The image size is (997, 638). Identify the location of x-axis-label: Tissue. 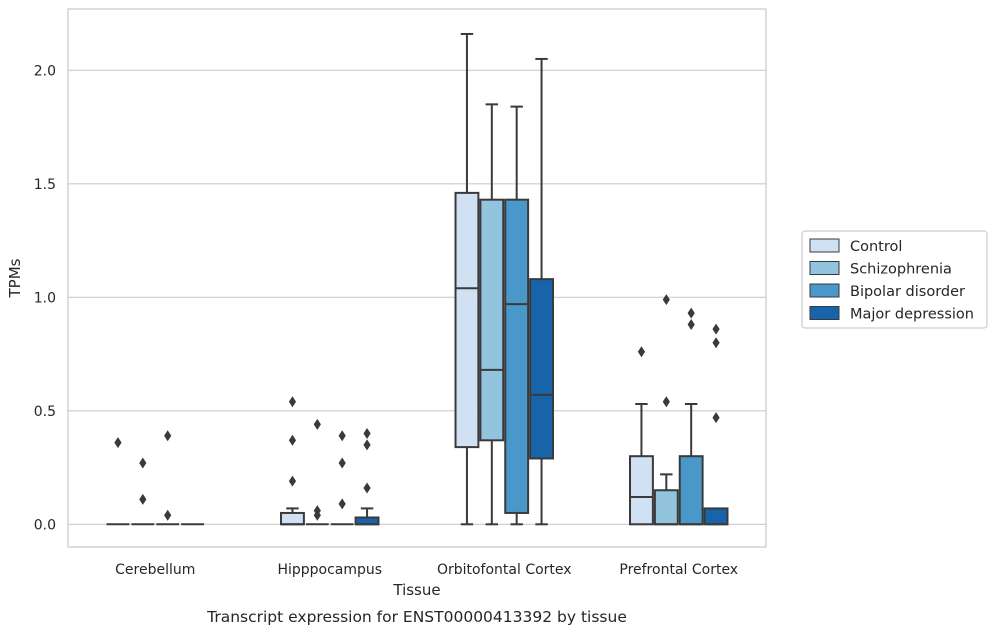
(416, 590).